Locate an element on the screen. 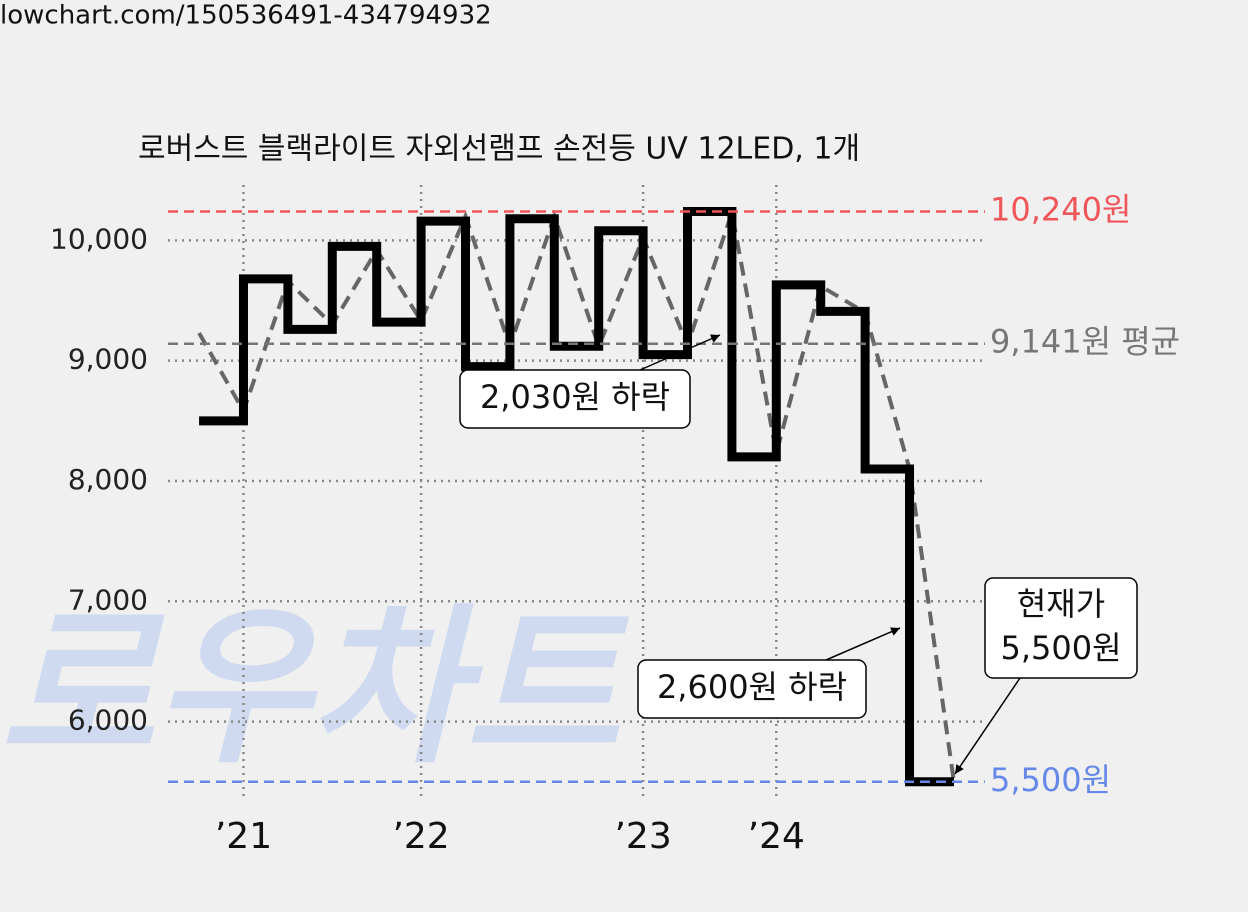 The height and width of the screenshot is (912, 1248). y-tick-label: 10,000 is located at coordinates (99, 238).